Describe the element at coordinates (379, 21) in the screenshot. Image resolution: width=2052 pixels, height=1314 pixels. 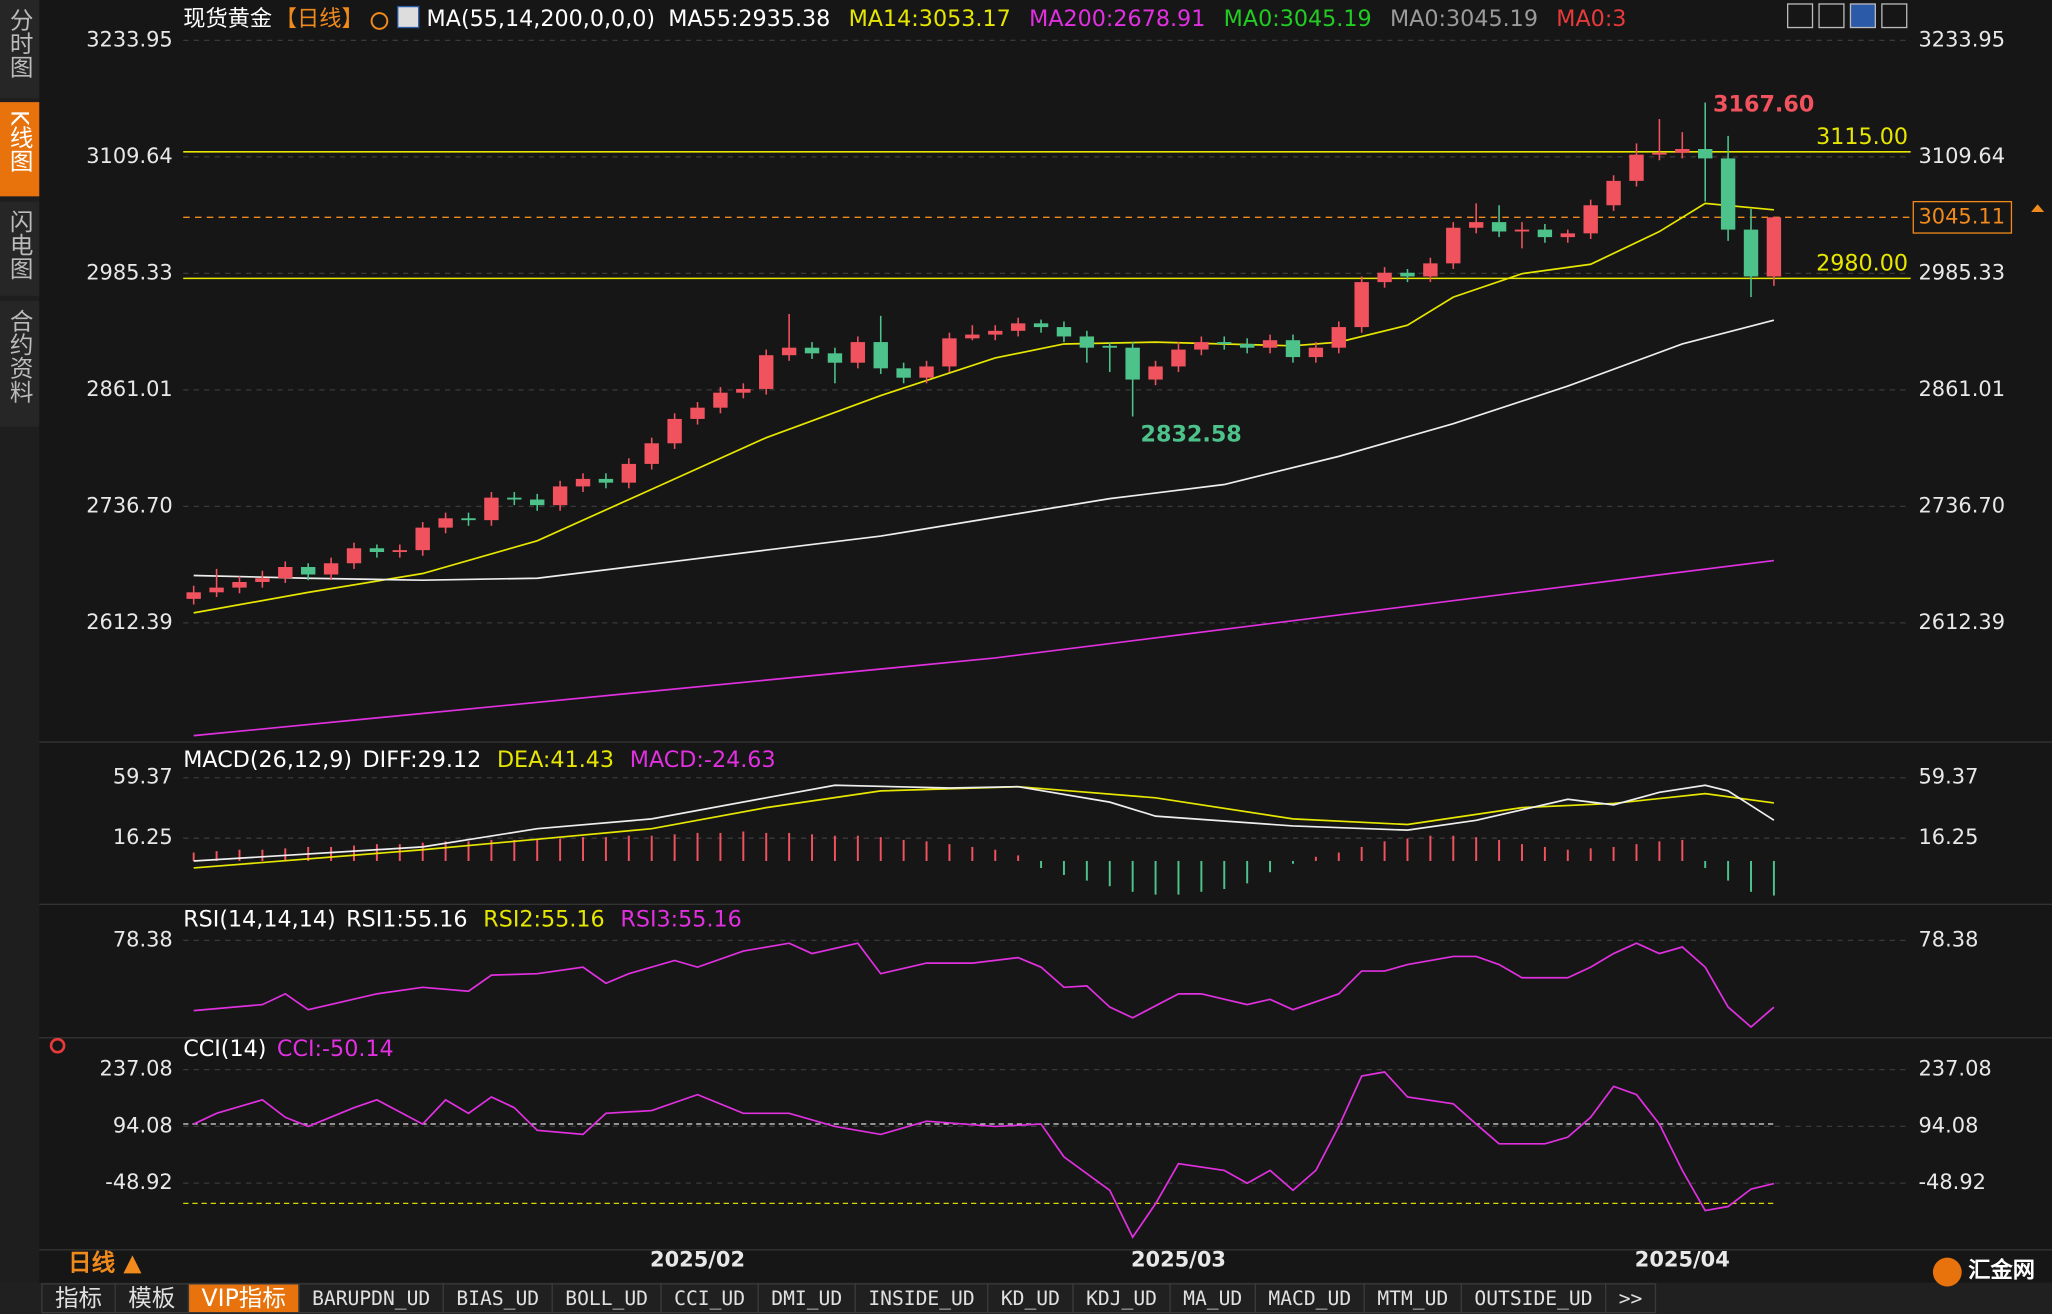
I see `add-icon` at that location.